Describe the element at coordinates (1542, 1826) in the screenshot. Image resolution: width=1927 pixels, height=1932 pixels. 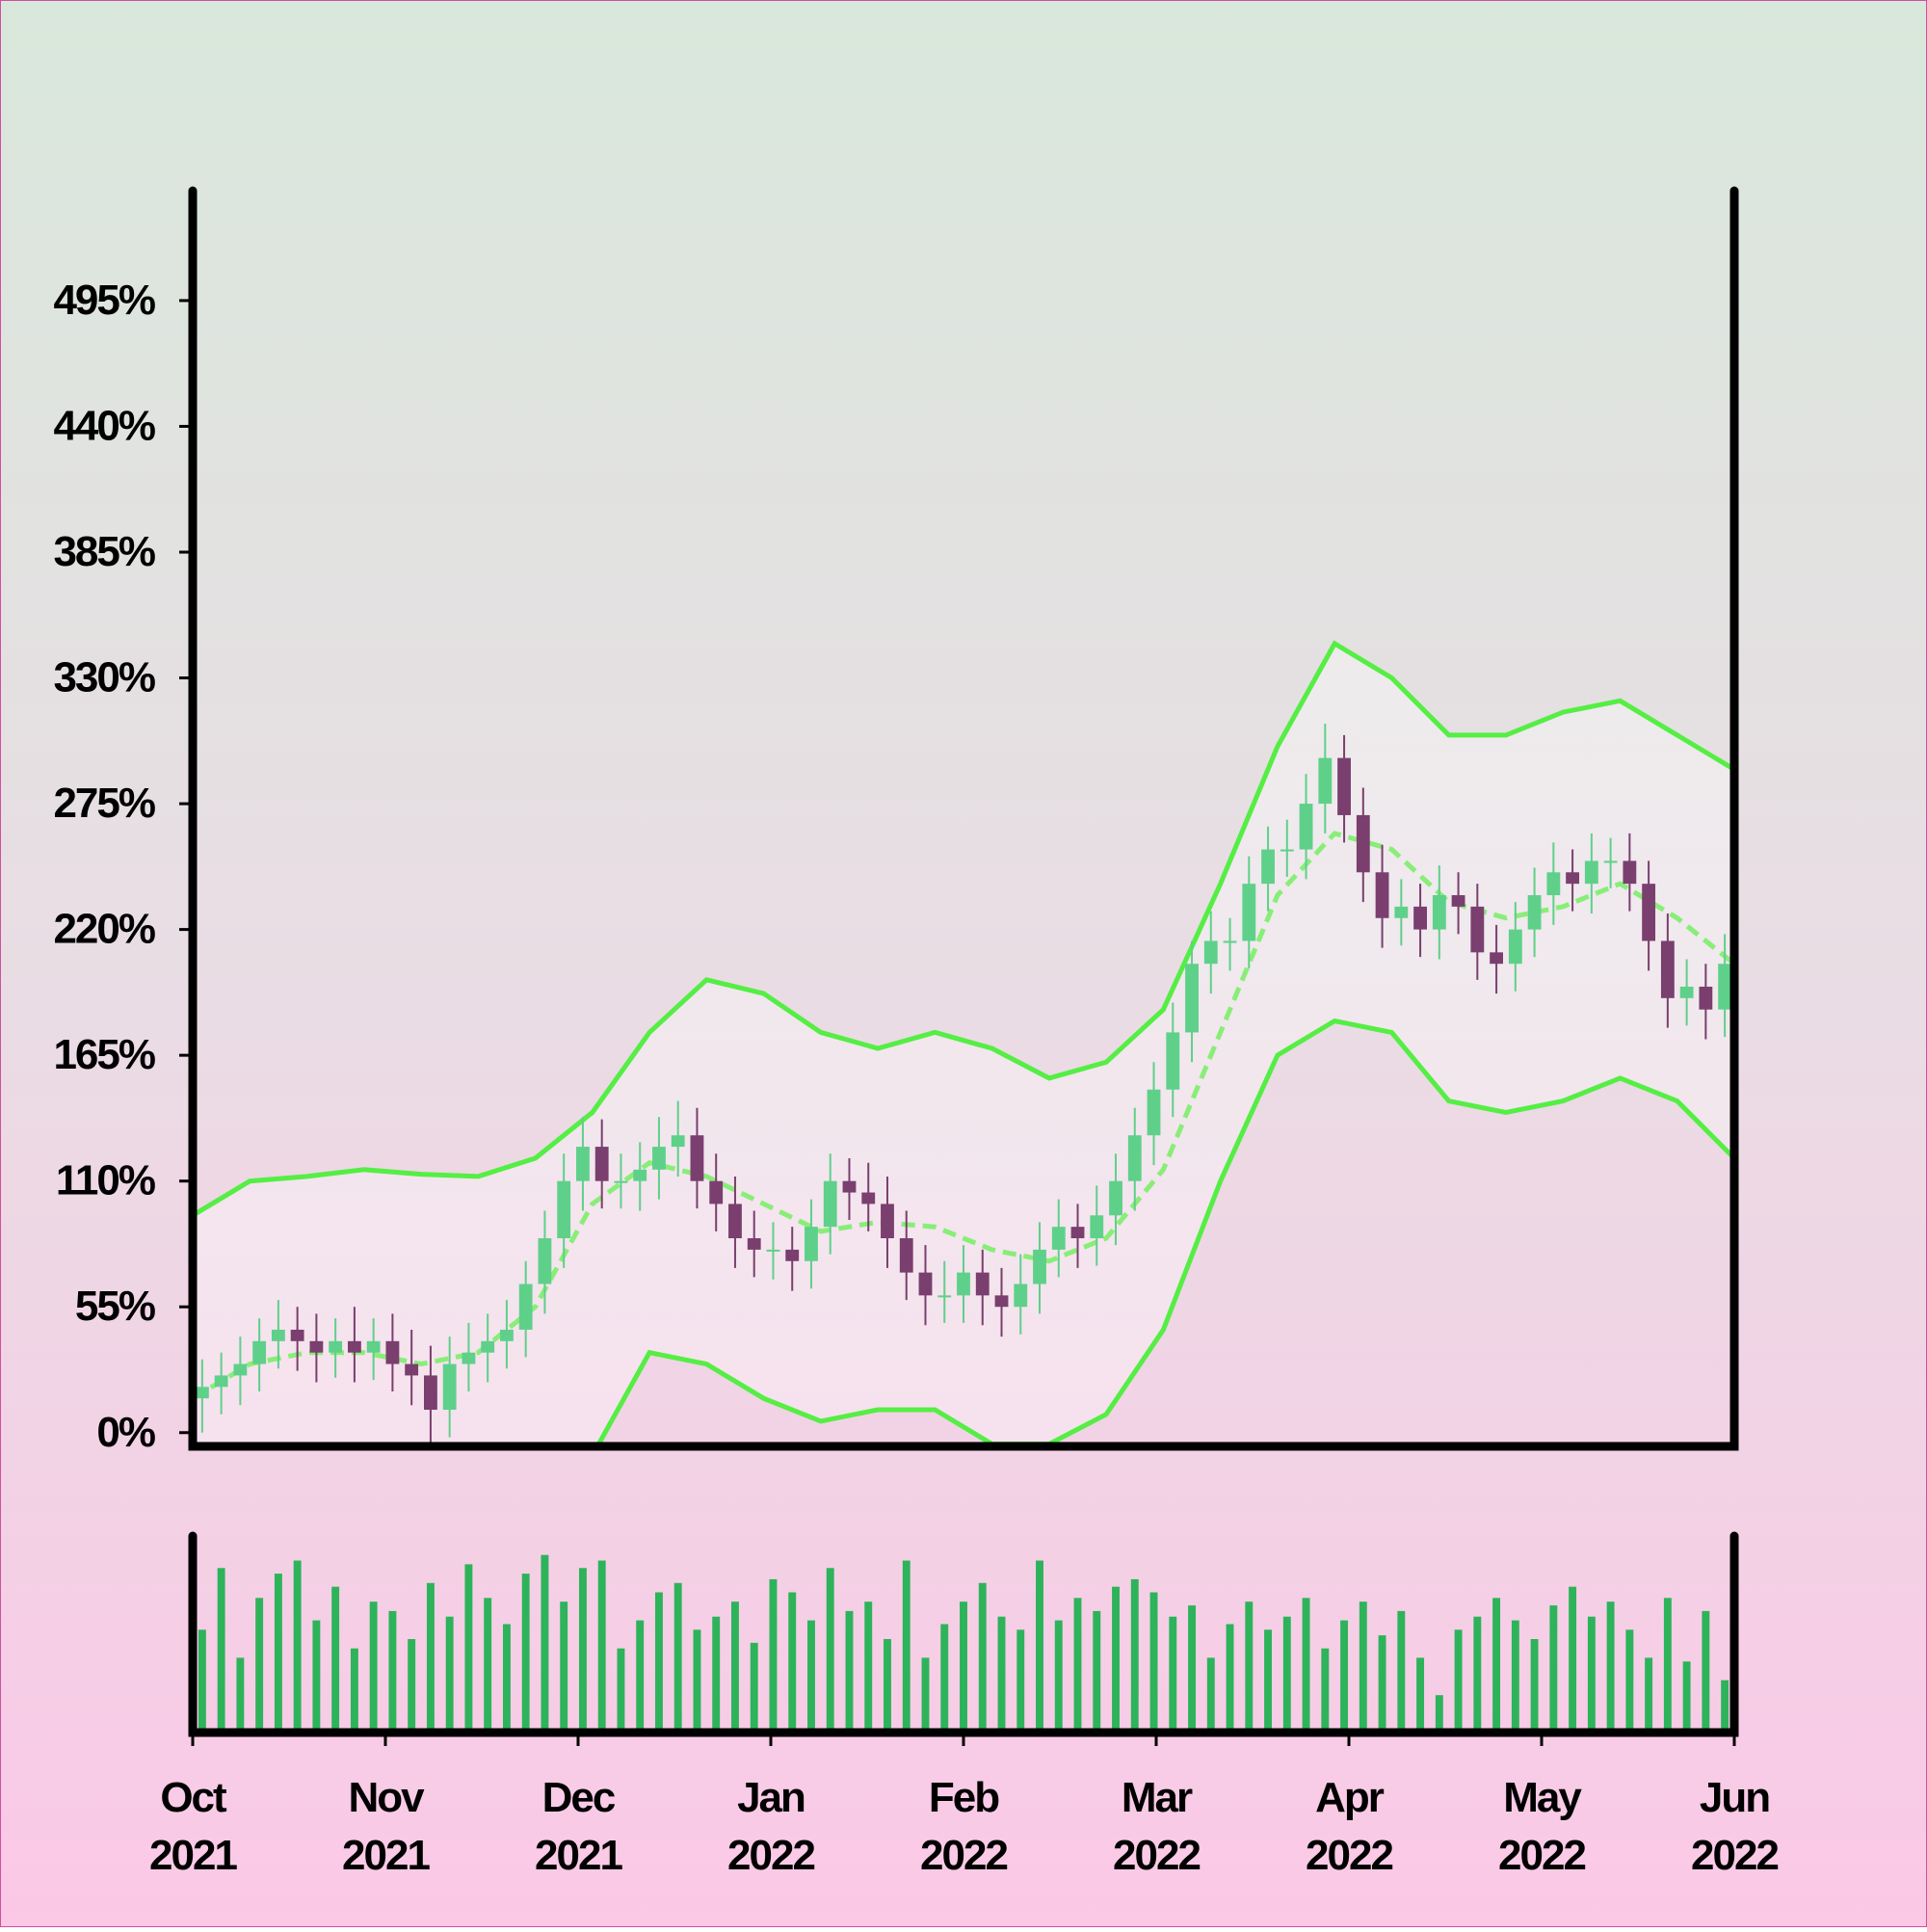
I see `x-tick-label: May 2022` at that location.